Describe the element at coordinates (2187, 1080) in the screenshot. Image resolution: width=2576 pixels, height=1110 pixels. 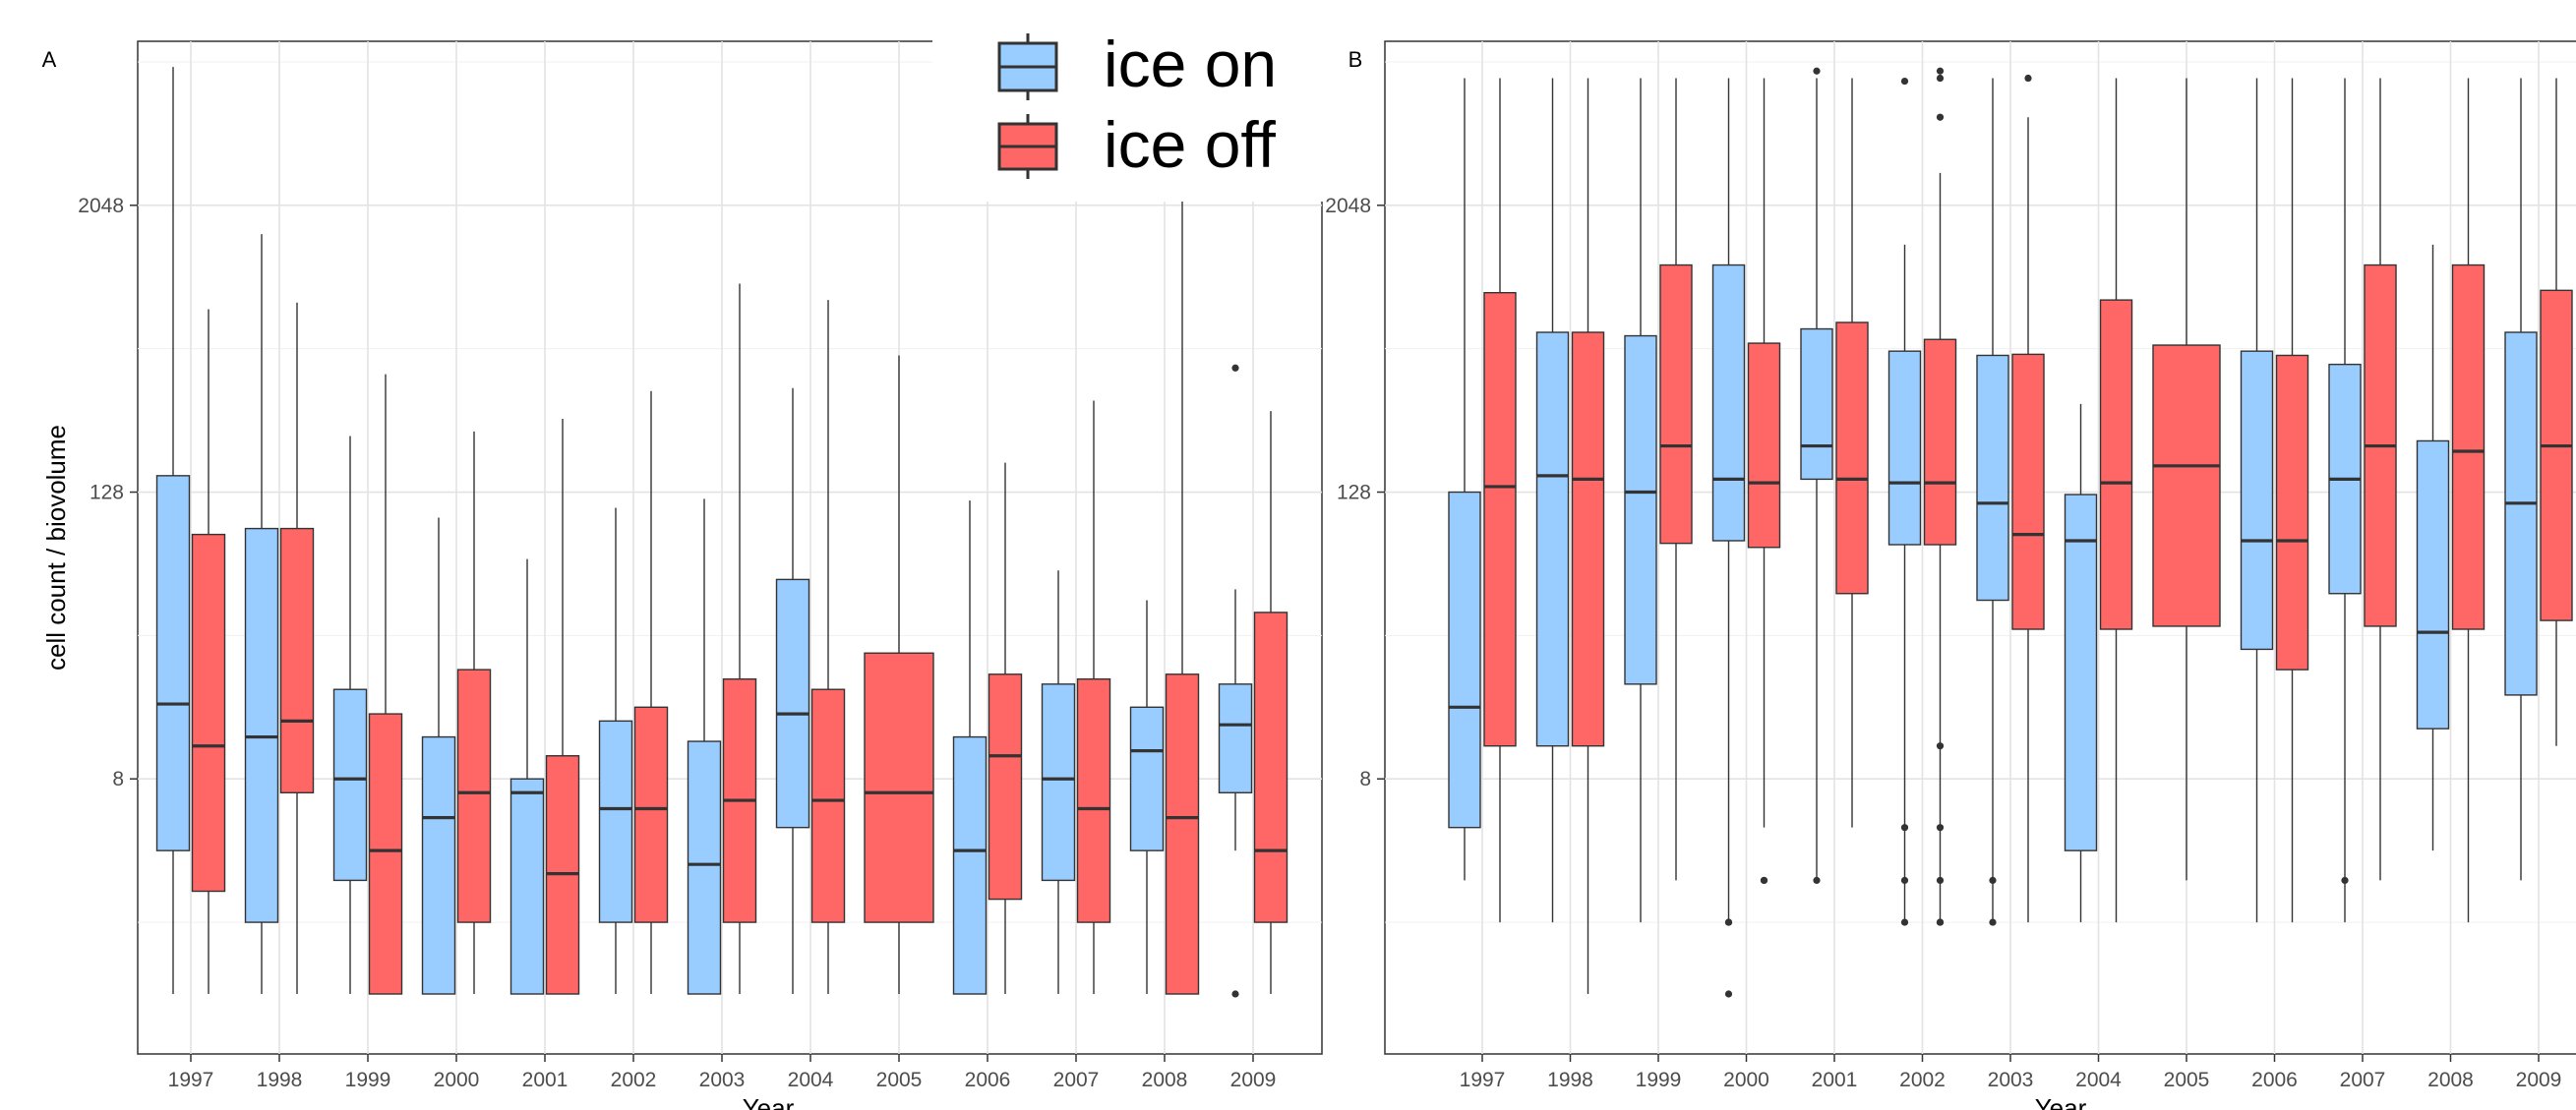
I see `x-tick-label: 2005` at that location.